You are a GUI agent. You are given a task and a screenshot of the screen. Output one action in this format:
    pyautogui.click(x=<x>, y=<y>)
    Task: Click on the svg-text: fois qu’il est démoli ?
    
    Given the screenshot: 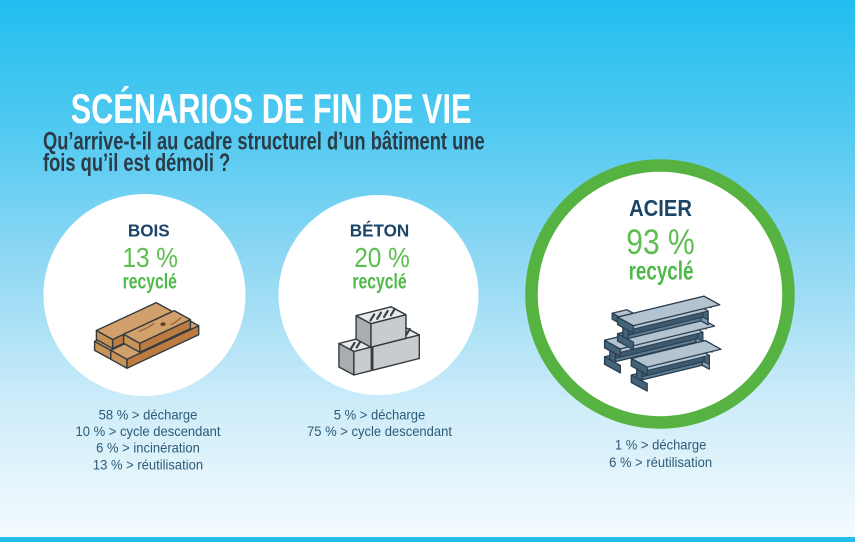 What is the action you would take?
    pyautogui.click(x=136, y=162)
    